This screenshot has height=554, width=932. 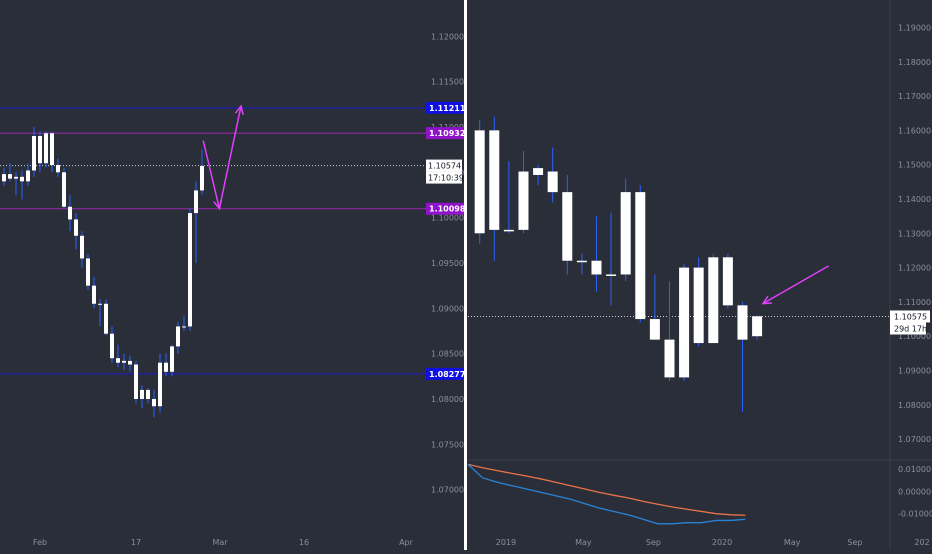 I want to click on right-y-tick-label: 1.18000, so click(x=914, y=62).